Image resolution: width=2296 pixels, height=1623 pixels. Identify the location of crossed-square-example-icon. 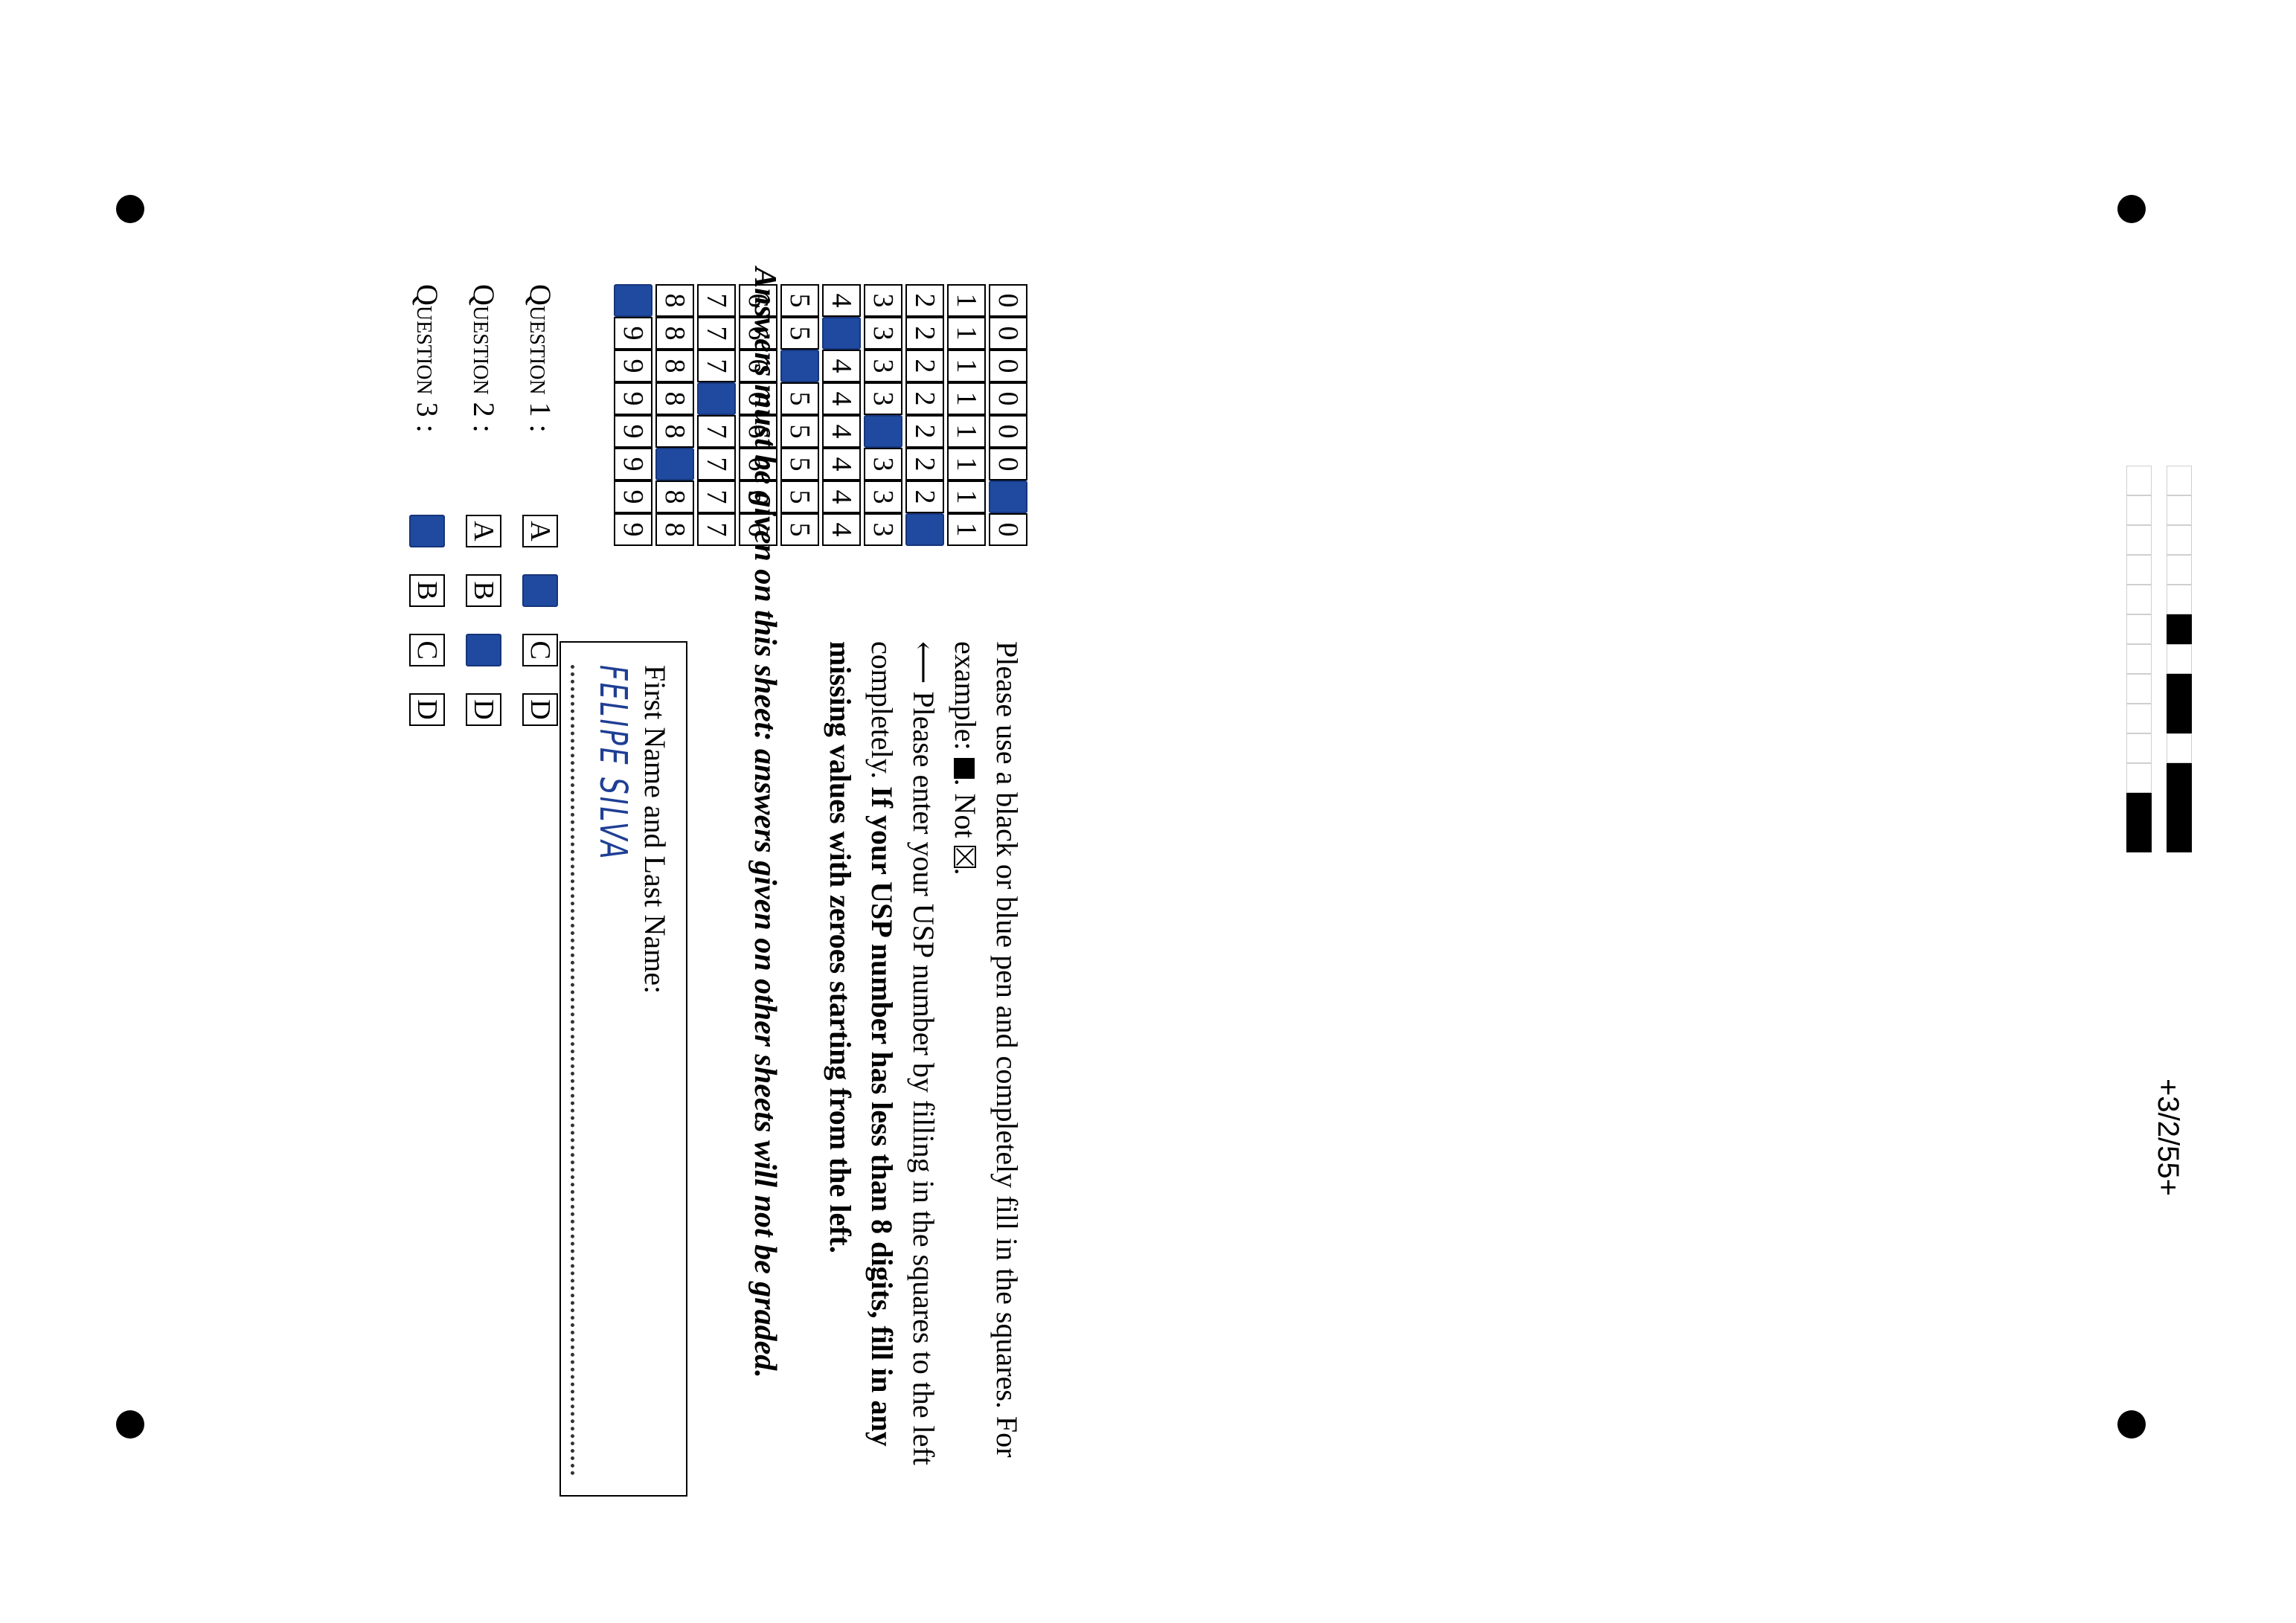
(965, 857).